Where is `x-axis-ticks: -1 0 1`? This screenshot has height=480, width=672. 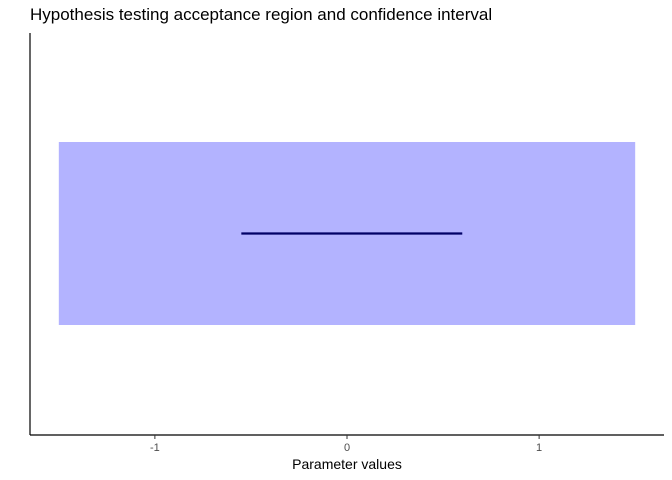
x-axis-ticks: -1 0 1 is located at coordinates (346, 444).